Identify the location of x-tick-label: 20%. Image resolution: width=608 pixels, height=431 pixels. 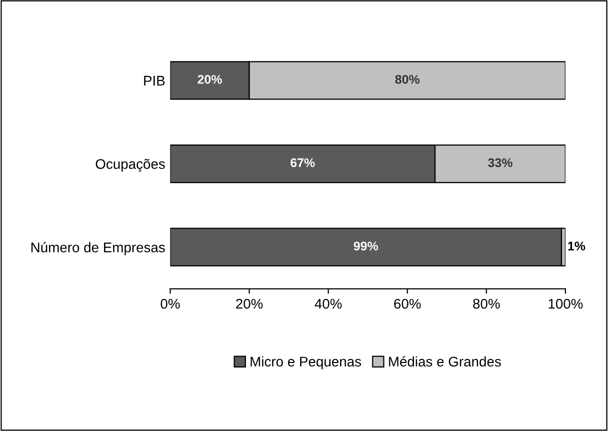
(249, 303).